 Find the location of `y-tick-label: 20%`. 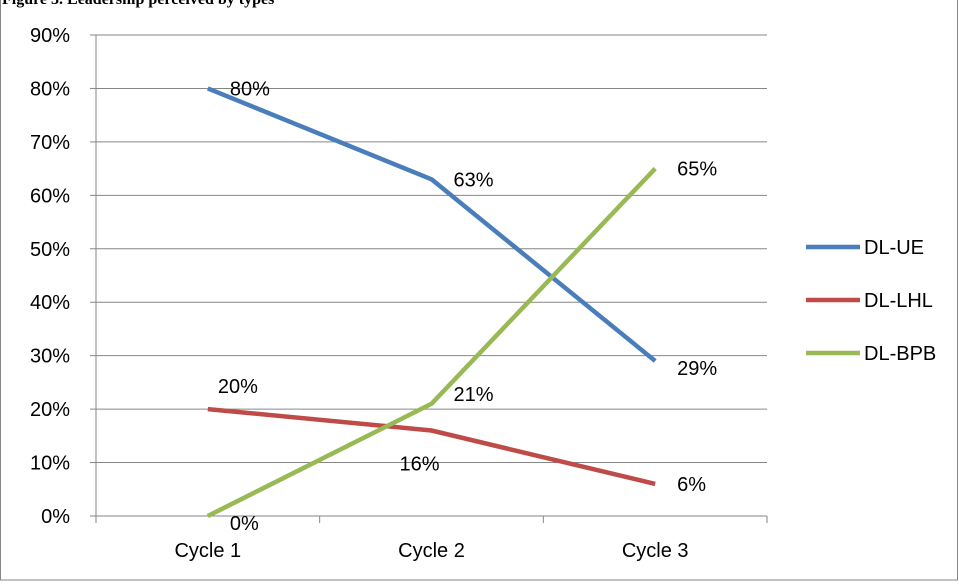

y-tick-label: 20% is located at coordinates (50, 410).